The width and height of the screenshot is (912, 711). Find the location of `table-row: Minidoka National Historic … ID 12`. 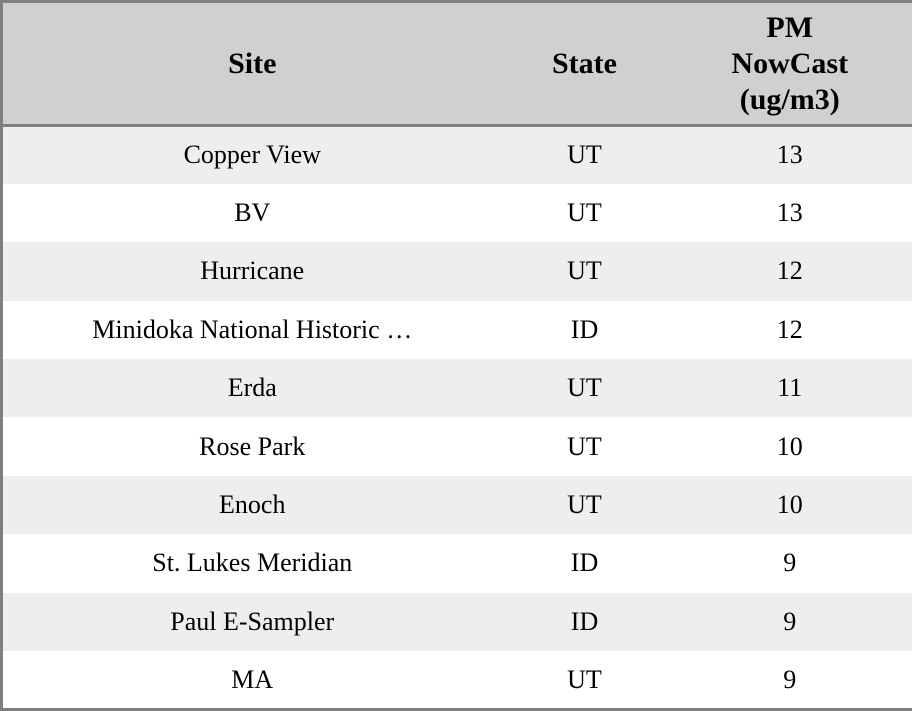

table-row: Minidoka National Historic … ID 12 is located at coordinates (456, 330).